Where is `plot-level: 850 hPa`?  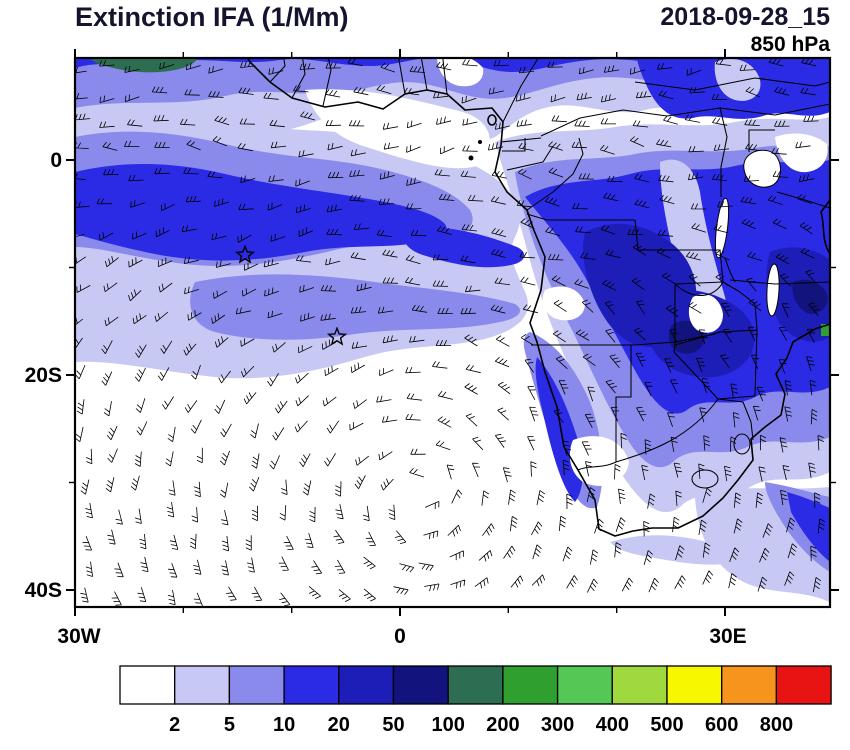
plot-level: 850 hPa is located at coordinates (790, 44).